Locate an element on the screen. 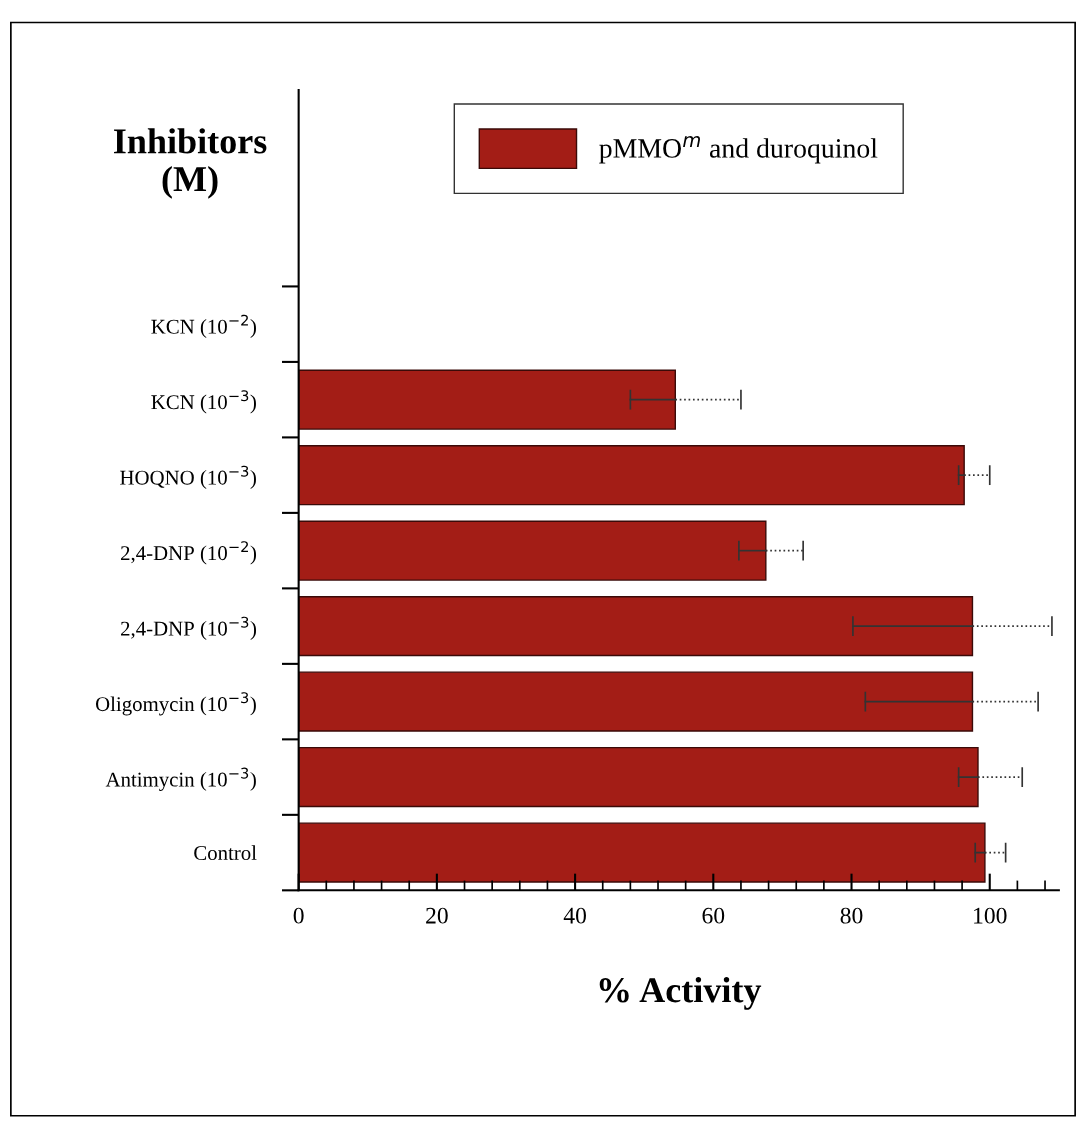 This screenshot has height=1127, width=1086. x-axis-title: % Activity is located at coordinates (680, 993).